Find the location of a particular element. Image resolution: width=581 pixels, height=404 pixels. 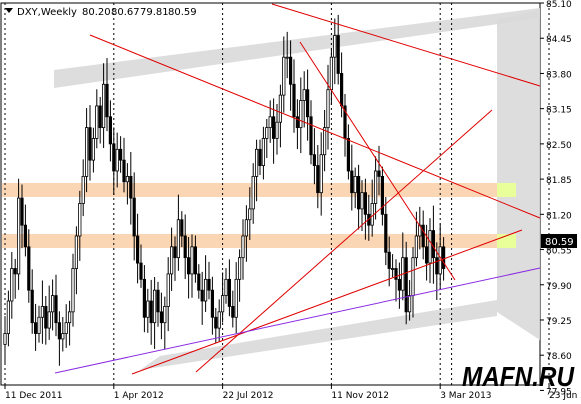

price-tick-label: 83.15 is located at coordinates (559, 111).